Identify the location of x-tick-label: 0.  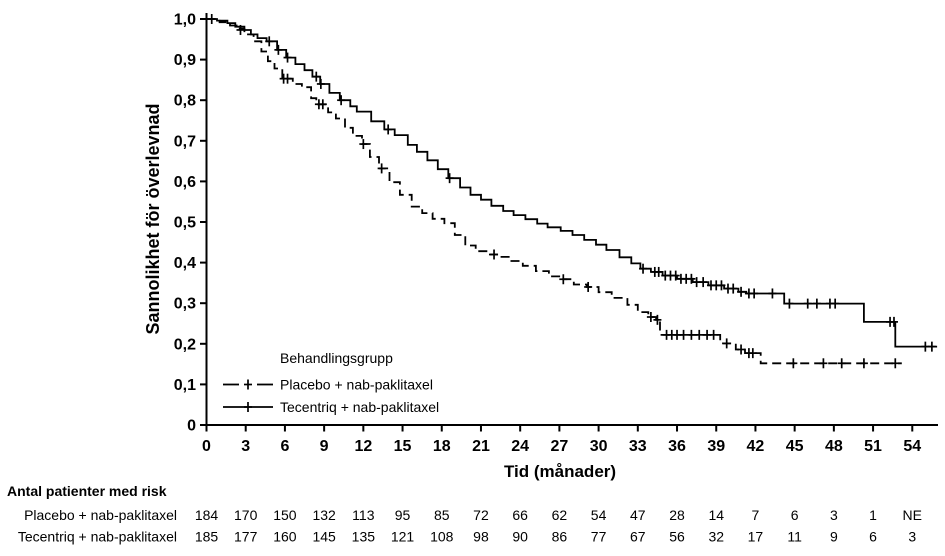
(206, 446).